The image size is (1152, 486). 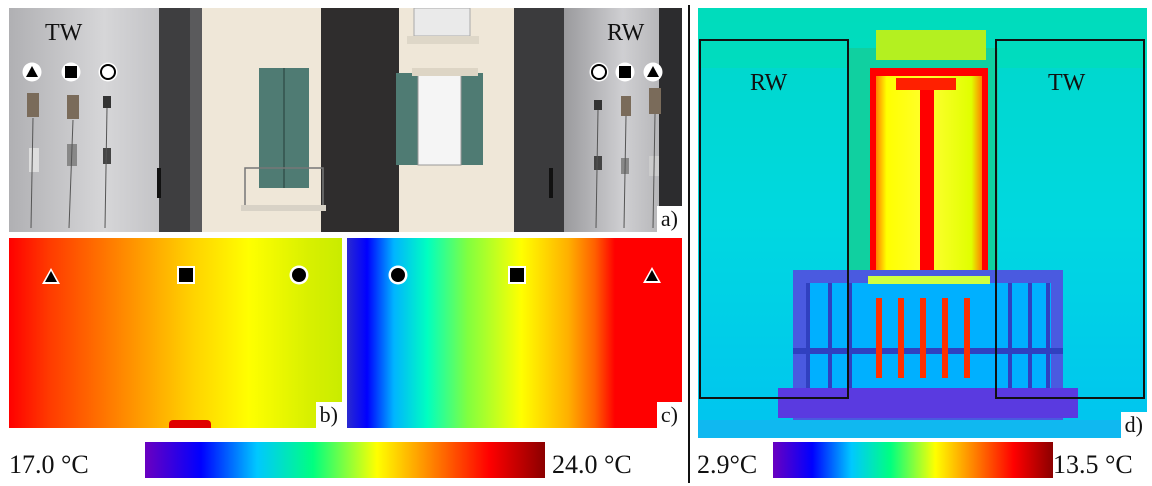 What do you see at coordinates (514, 333) in the screenshot?
I see `panel-c-thermal: c)` at bounding box center [514, 333].